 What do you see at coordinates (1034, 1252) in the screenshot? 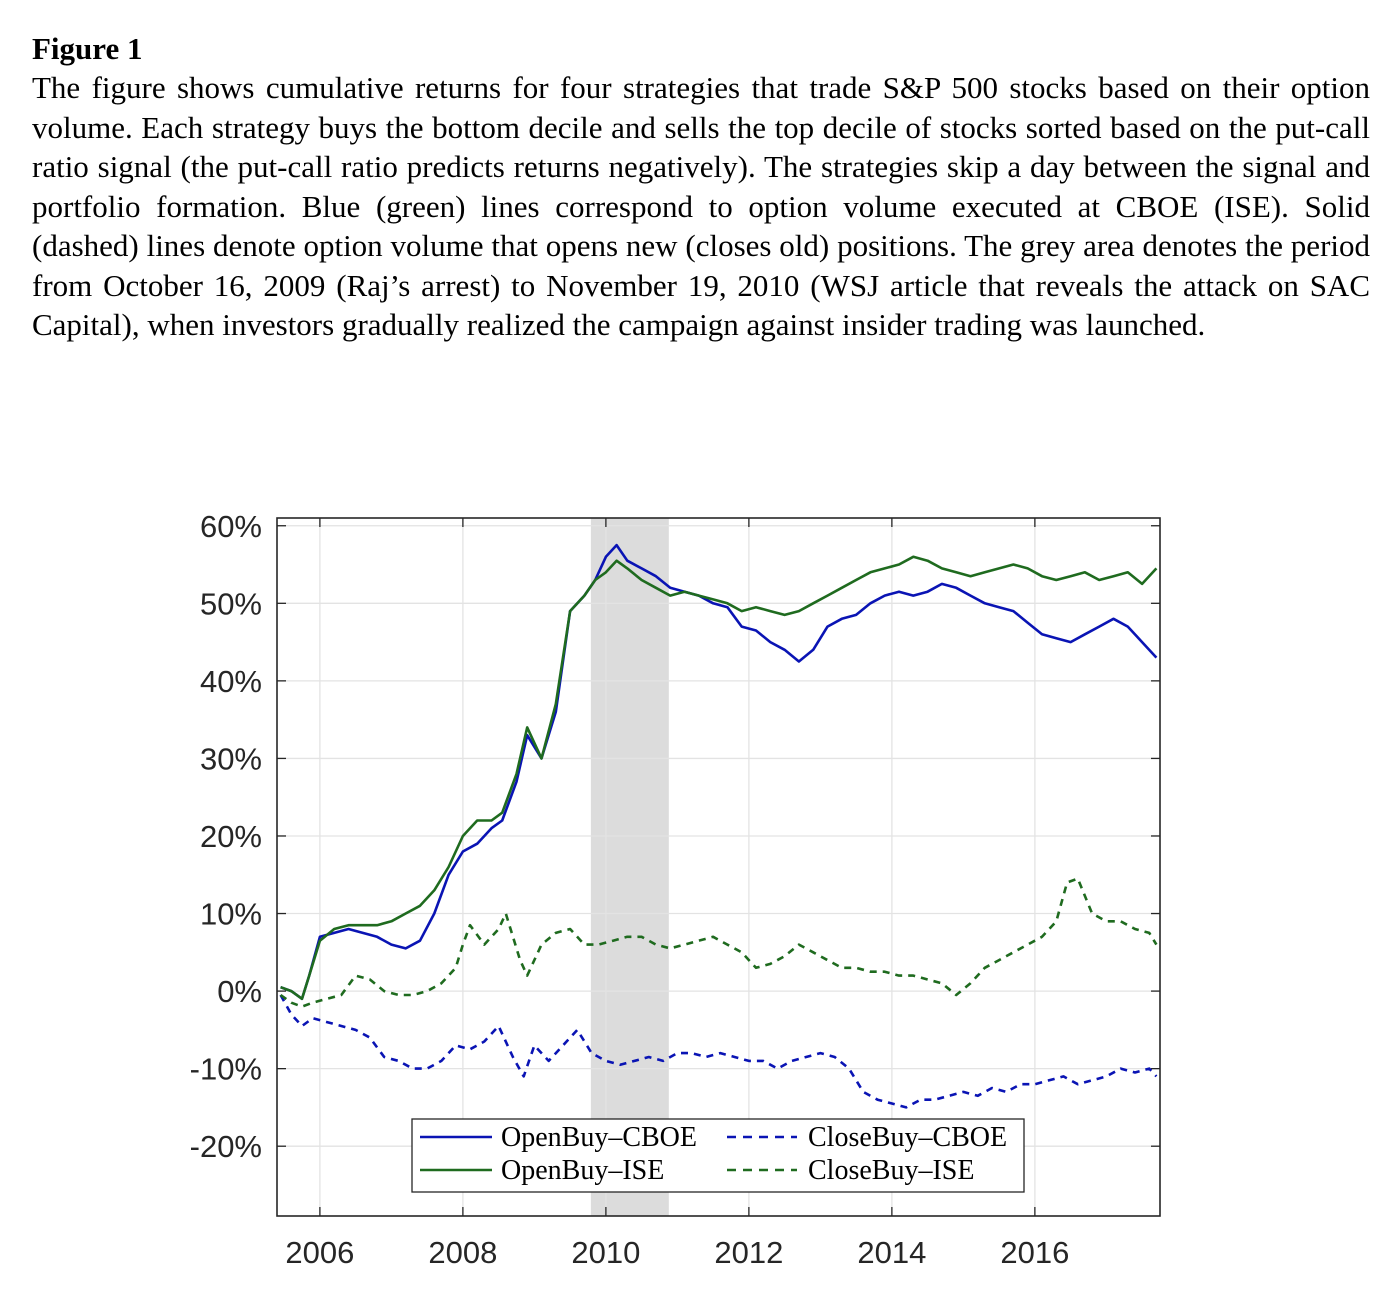
I see `x-tick-label: 2016` at bounding box center [1034, 1252].